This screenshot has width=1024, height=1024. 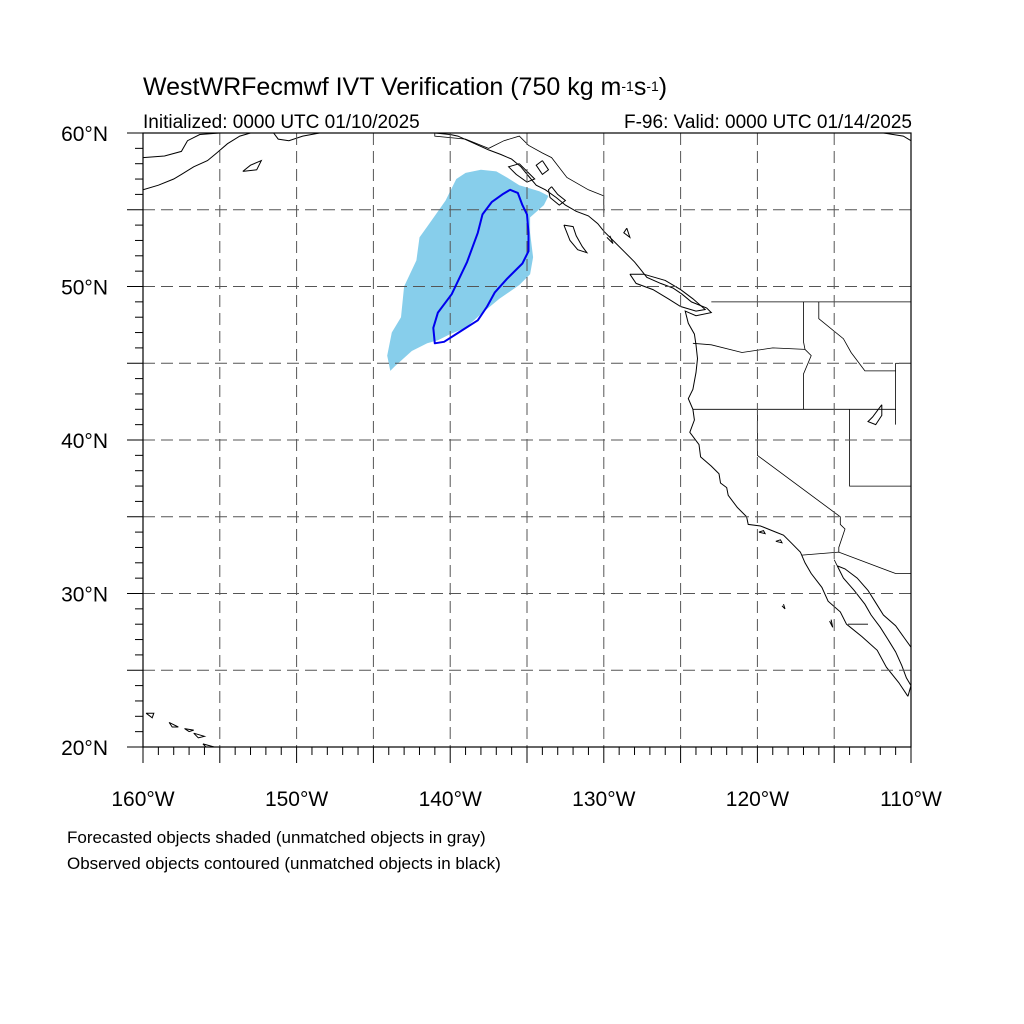 I want to click on initialized-time: Initialized: 0000 UTC 01/10/2025, so click(x=281, y=122).